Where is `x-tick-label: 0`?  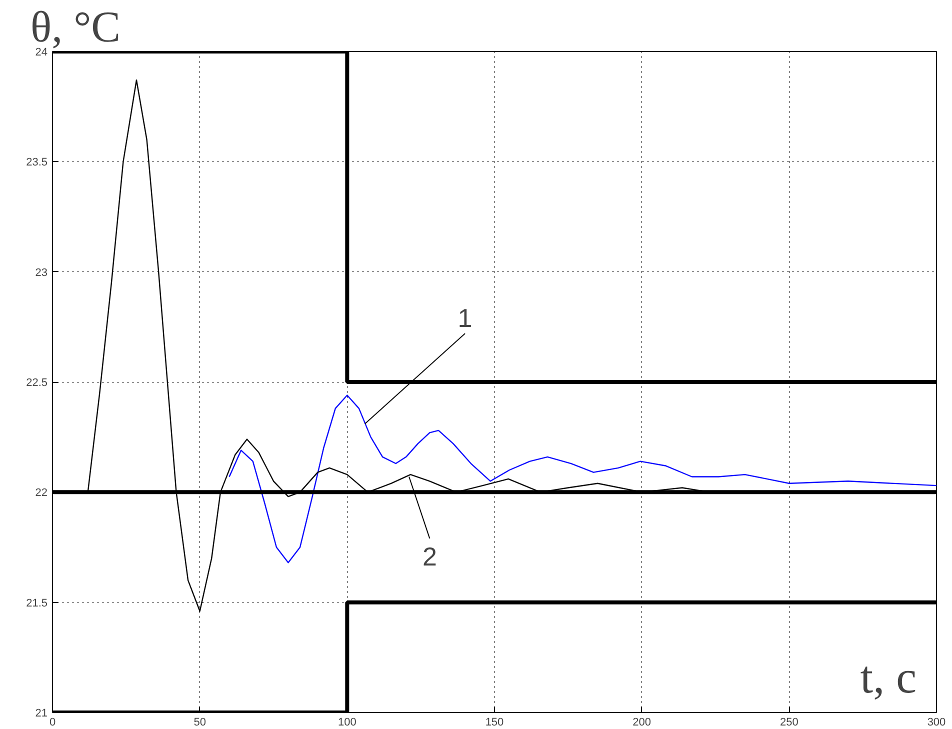 x-tick-label: 0 is located at coordinates (52, 722).